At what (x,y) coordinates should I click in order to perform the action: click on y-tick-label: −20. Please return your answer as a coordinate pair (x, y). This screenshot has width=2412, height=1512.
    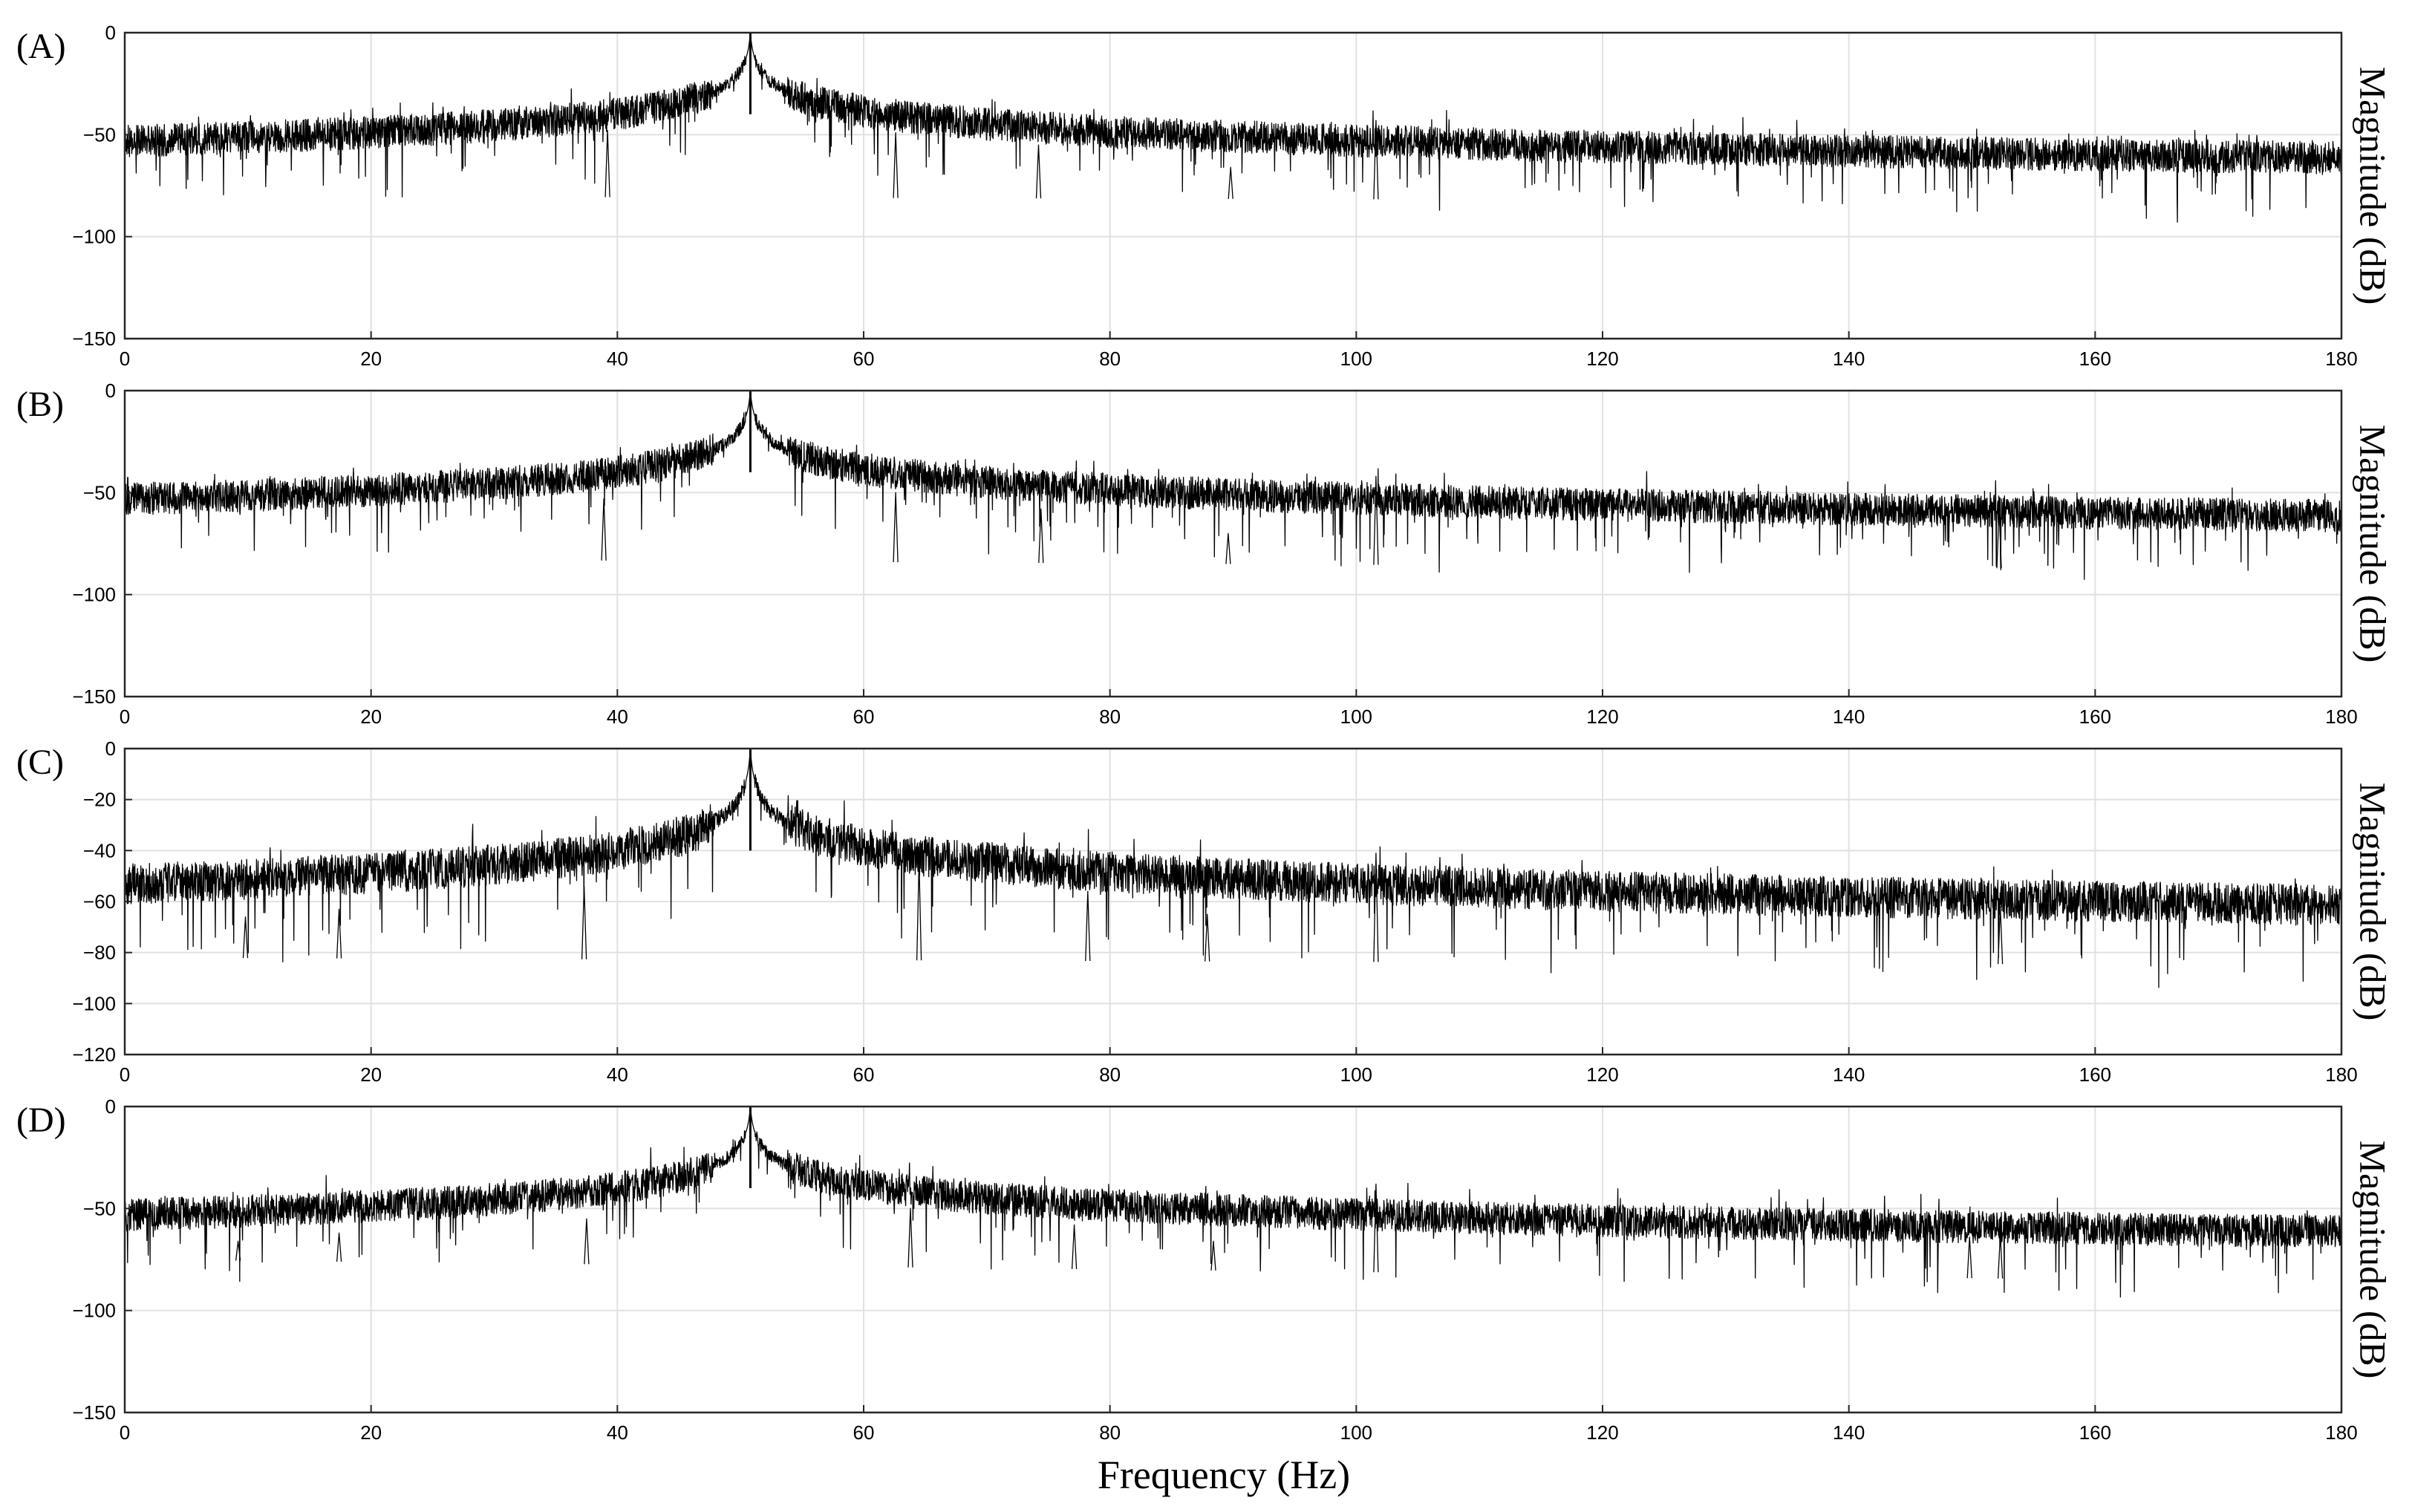
    Looking at the image, I should click on (100, 800).